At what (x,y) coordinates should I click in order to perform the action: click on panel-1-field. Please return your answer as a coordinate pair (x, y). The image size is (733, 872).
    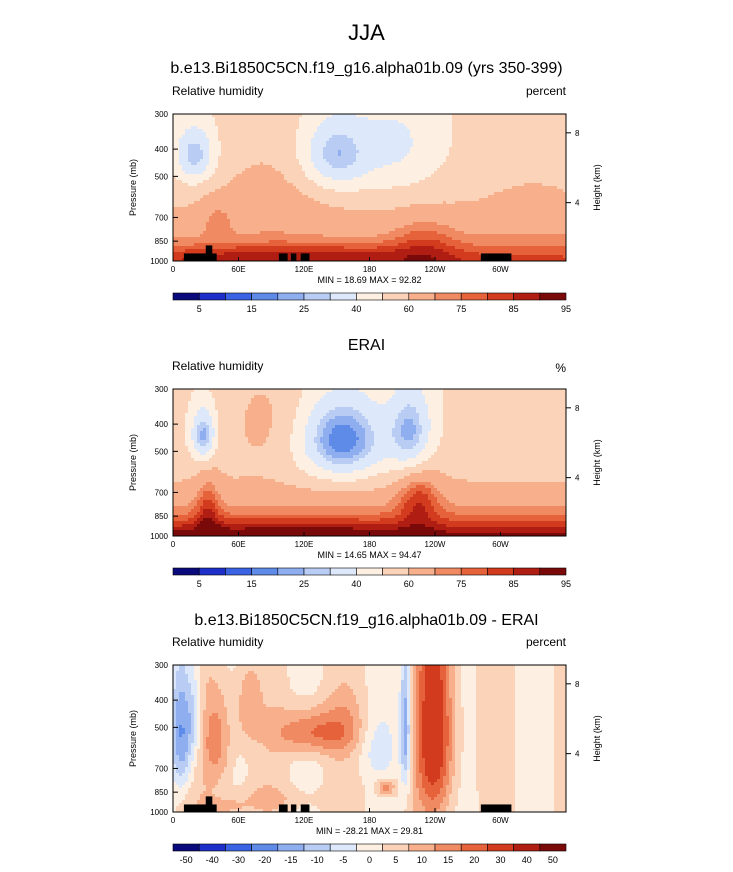
    Looking at the image, I should click on (369, 187).